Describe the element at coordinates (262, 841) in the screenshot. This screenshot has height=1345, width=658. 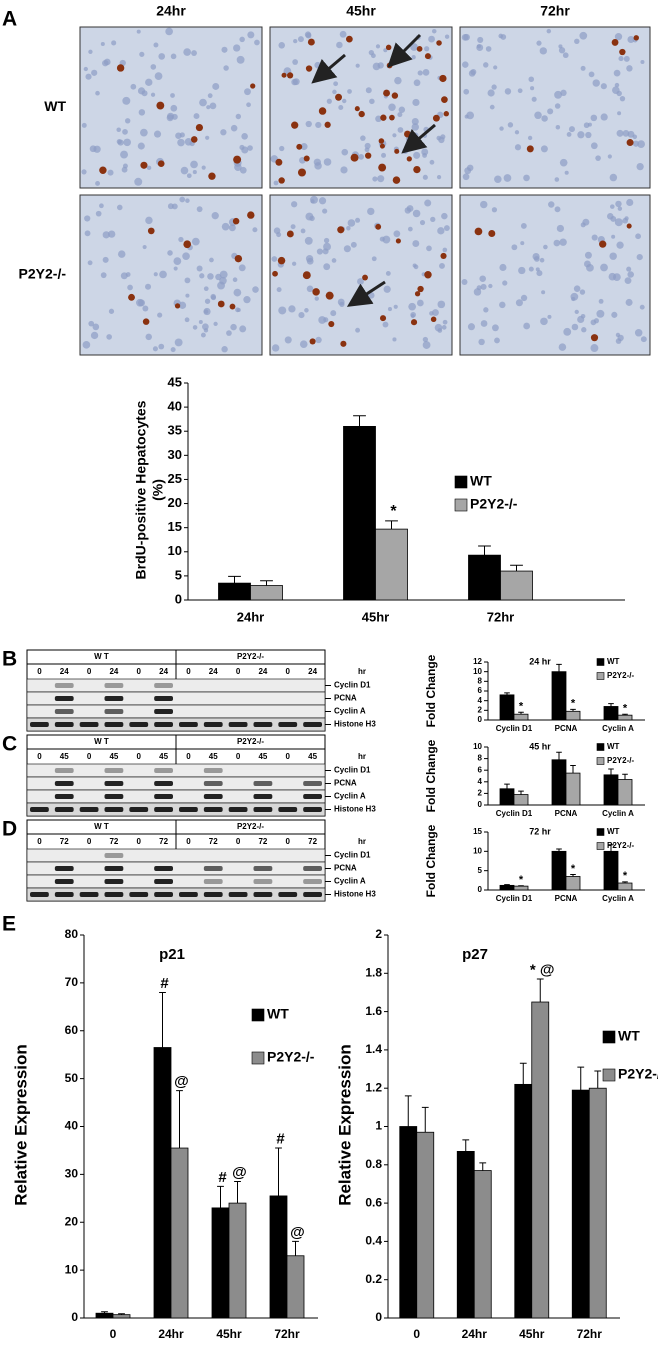
I see `lane-label: 72` at that location.